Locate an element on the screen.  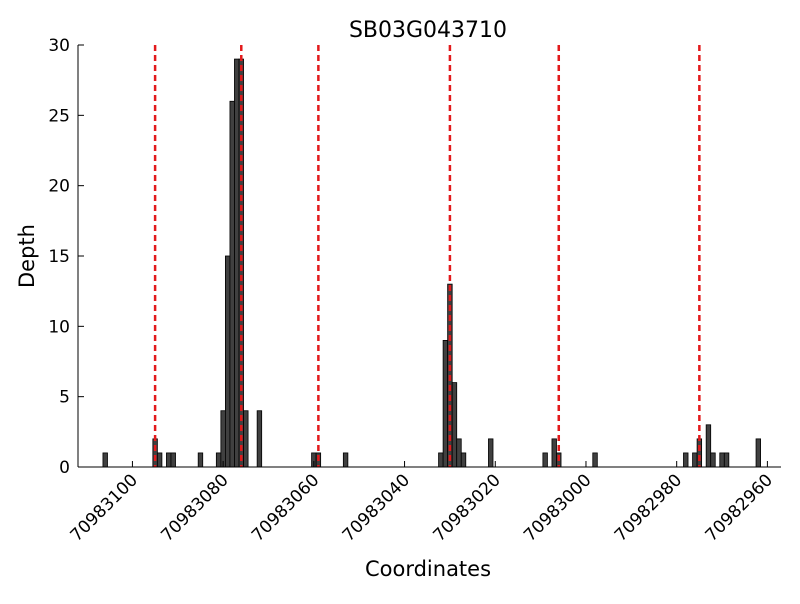
y-tick-label: 15 is located at coordinates (59, 257).